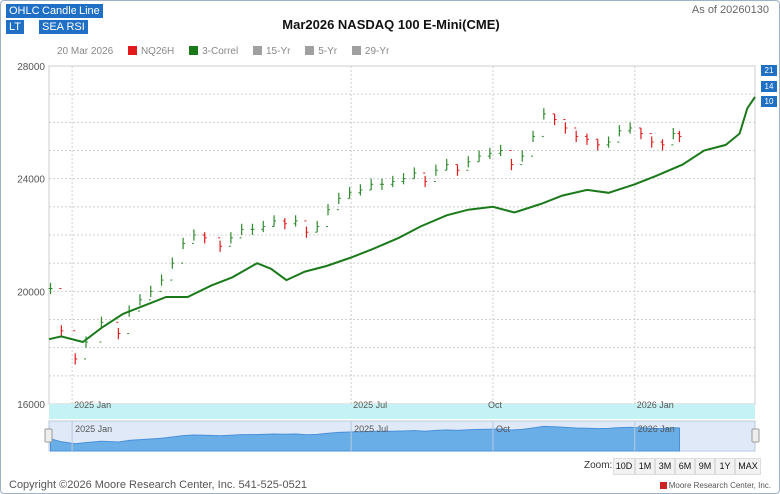  Describe the element at coordinates (725, 466) in the screenshot. I see `zoom-1y-button: 1Y` at that location.